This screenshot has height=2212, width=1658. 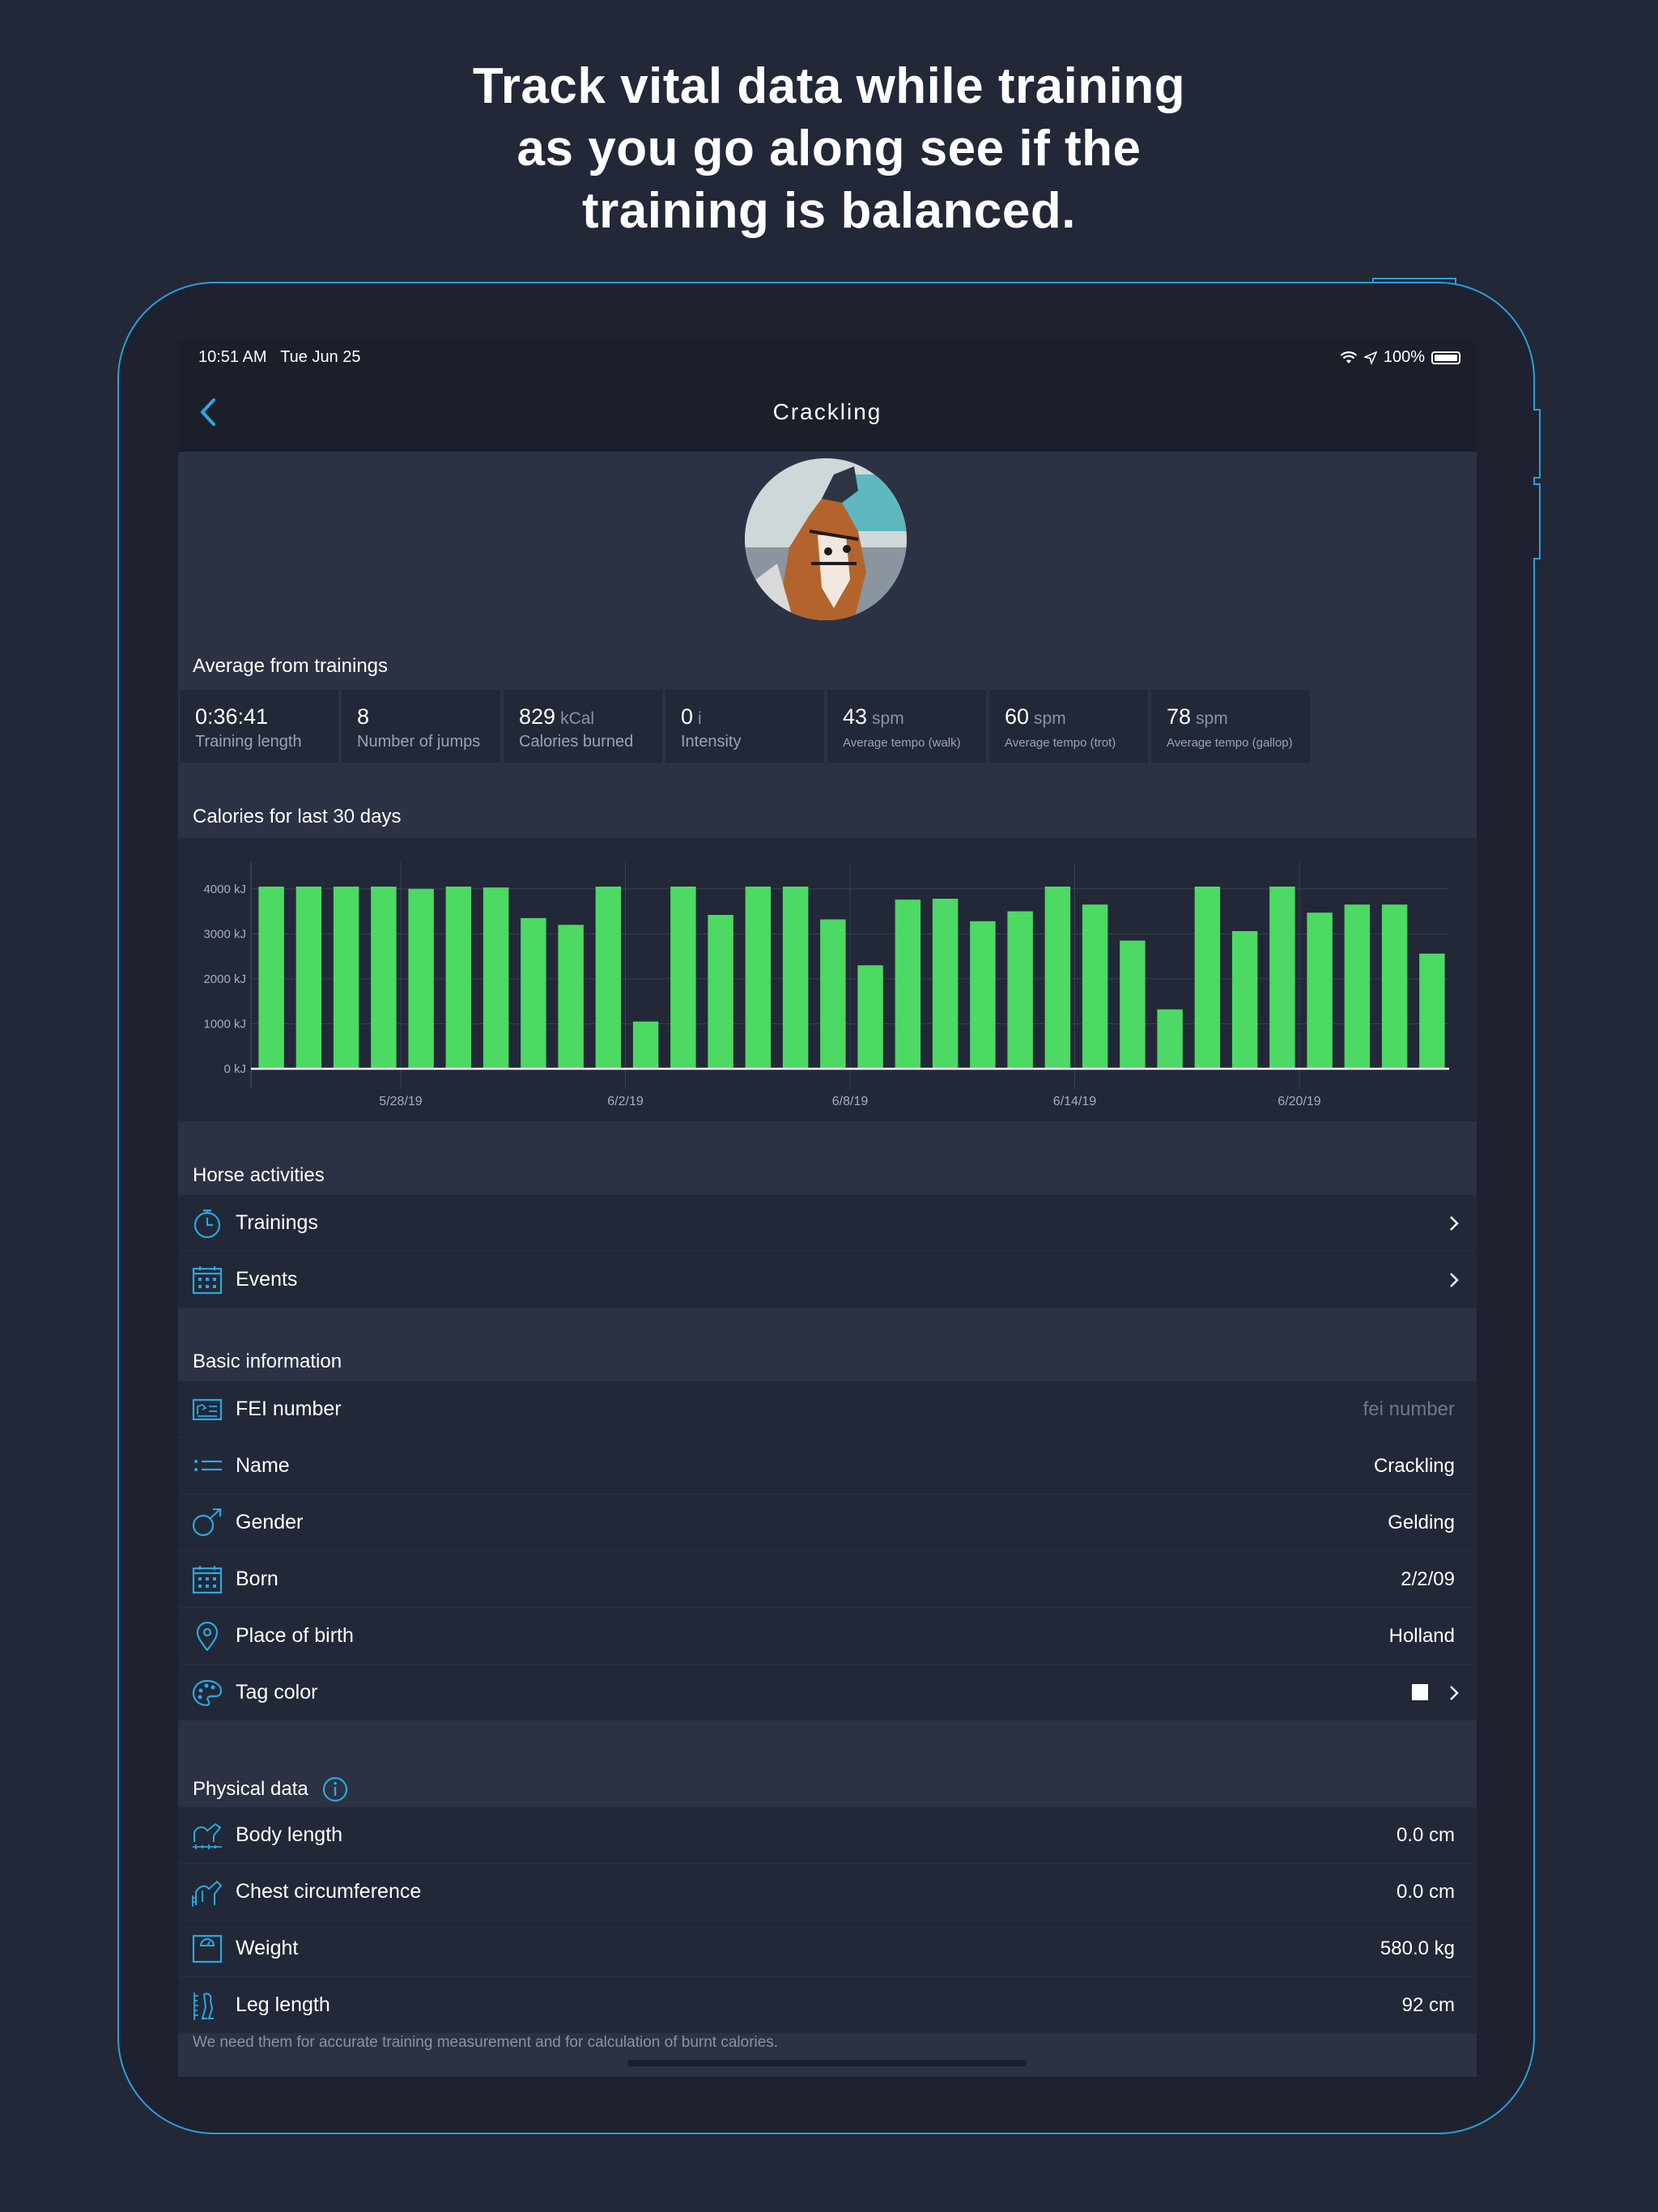 What do you see at coordinates (576, 742) in the screenshot?
I see `stat-label: Calories burned` at bounding box center [576, 742].